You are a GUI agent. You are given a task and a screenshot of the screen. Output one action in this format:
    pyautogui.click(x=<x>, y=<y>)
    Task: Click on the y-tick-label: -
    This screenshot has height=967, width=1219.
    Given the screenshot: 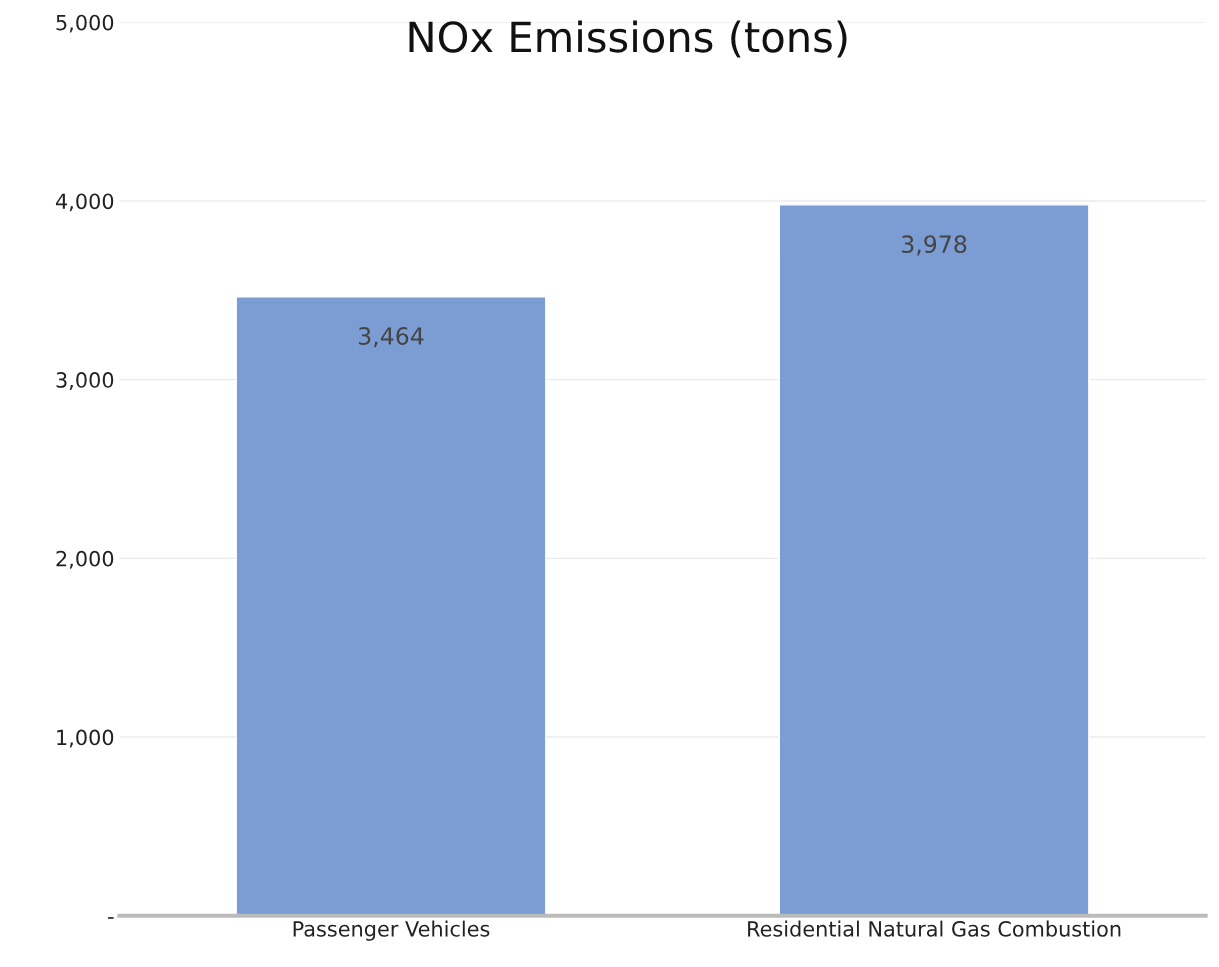 What is the action you would take?
    pyautogui.click(x=111, y=918)
    